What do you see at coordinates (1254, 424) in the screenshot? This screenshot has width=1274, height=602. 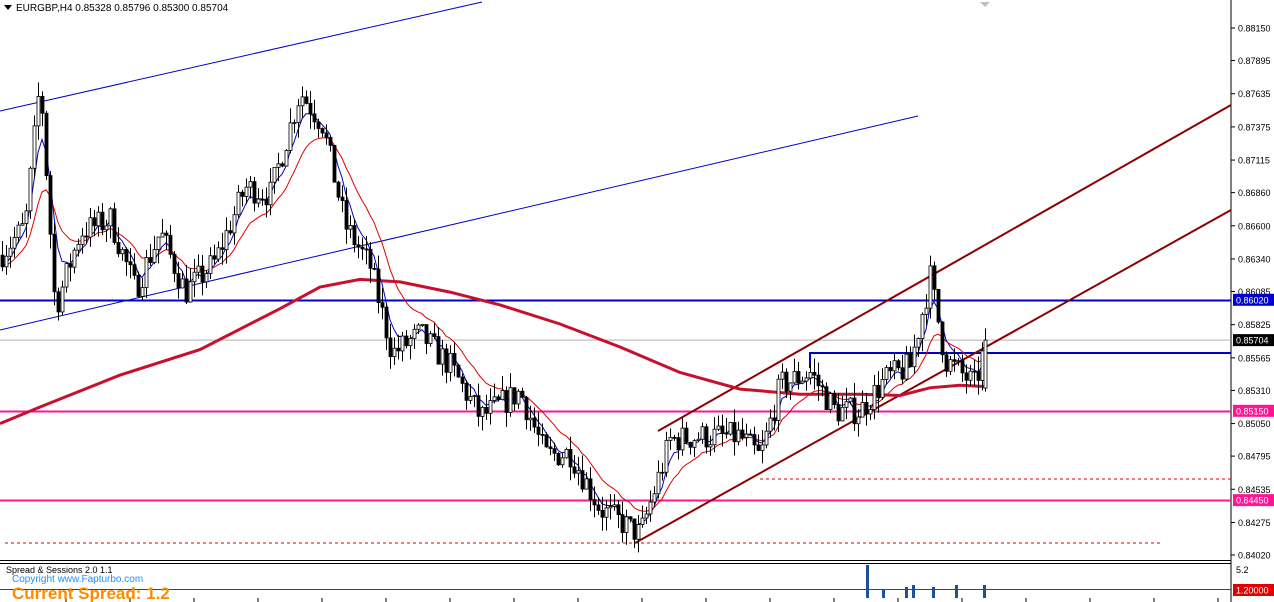 I see `axis-tick-label: 0.85050` at bounding box center [1254, 424].